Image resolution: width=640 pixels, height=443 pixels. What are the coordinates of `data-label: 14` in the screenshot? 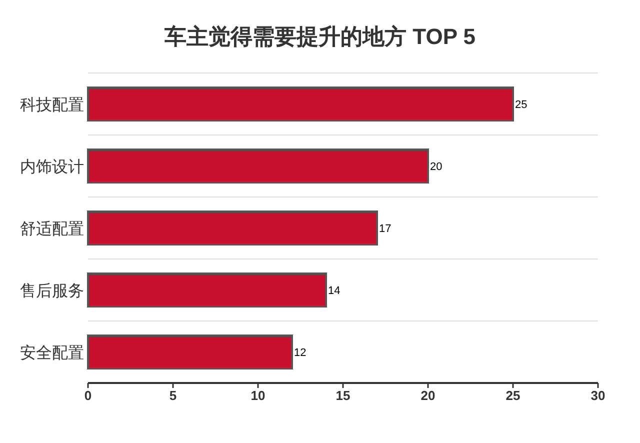 It's located at (334, 291).